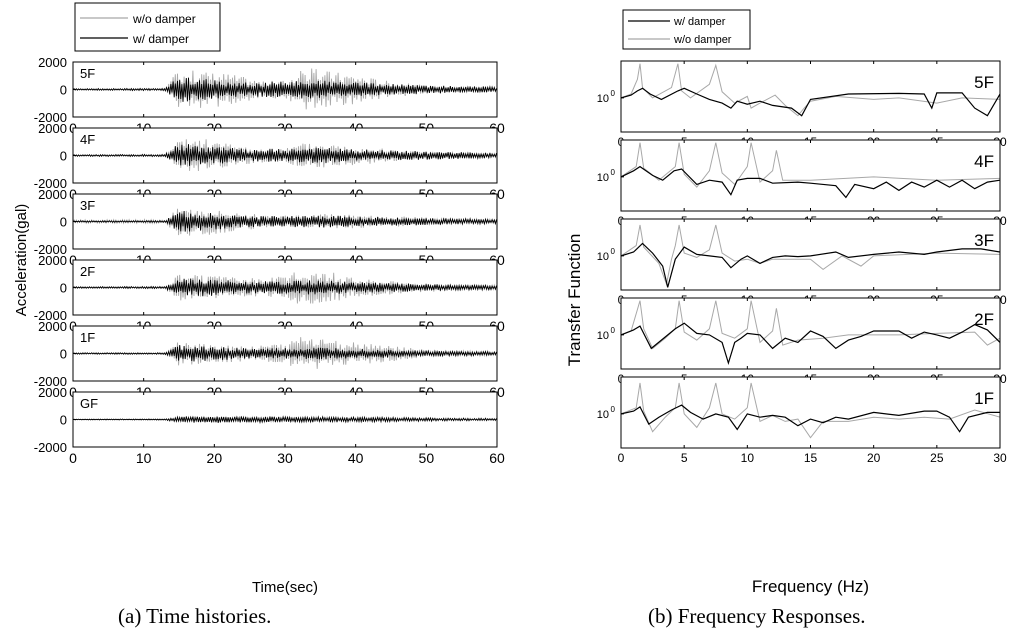 This screenshot has width=1012, height=643. I want to click on panel-freq-2F: 0510152025301002F, so click(802, 341).